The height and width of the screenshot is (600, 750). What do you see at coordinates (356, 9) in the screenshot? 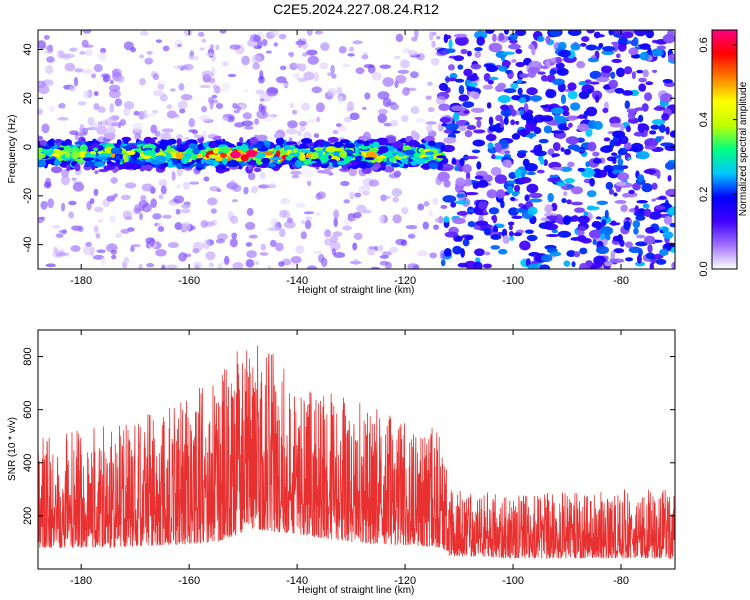
I see `figure-title: C2E5.2024.227.08.24.R12` at bounding box center [356, 9].